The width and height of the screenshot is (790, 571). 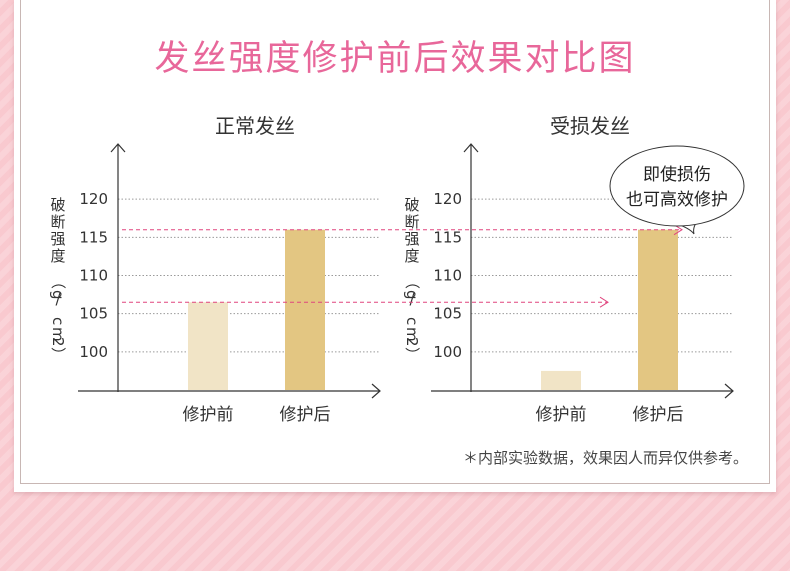 I want to click on callout-line-1: 即使损伤, so click(x=677, y=174).